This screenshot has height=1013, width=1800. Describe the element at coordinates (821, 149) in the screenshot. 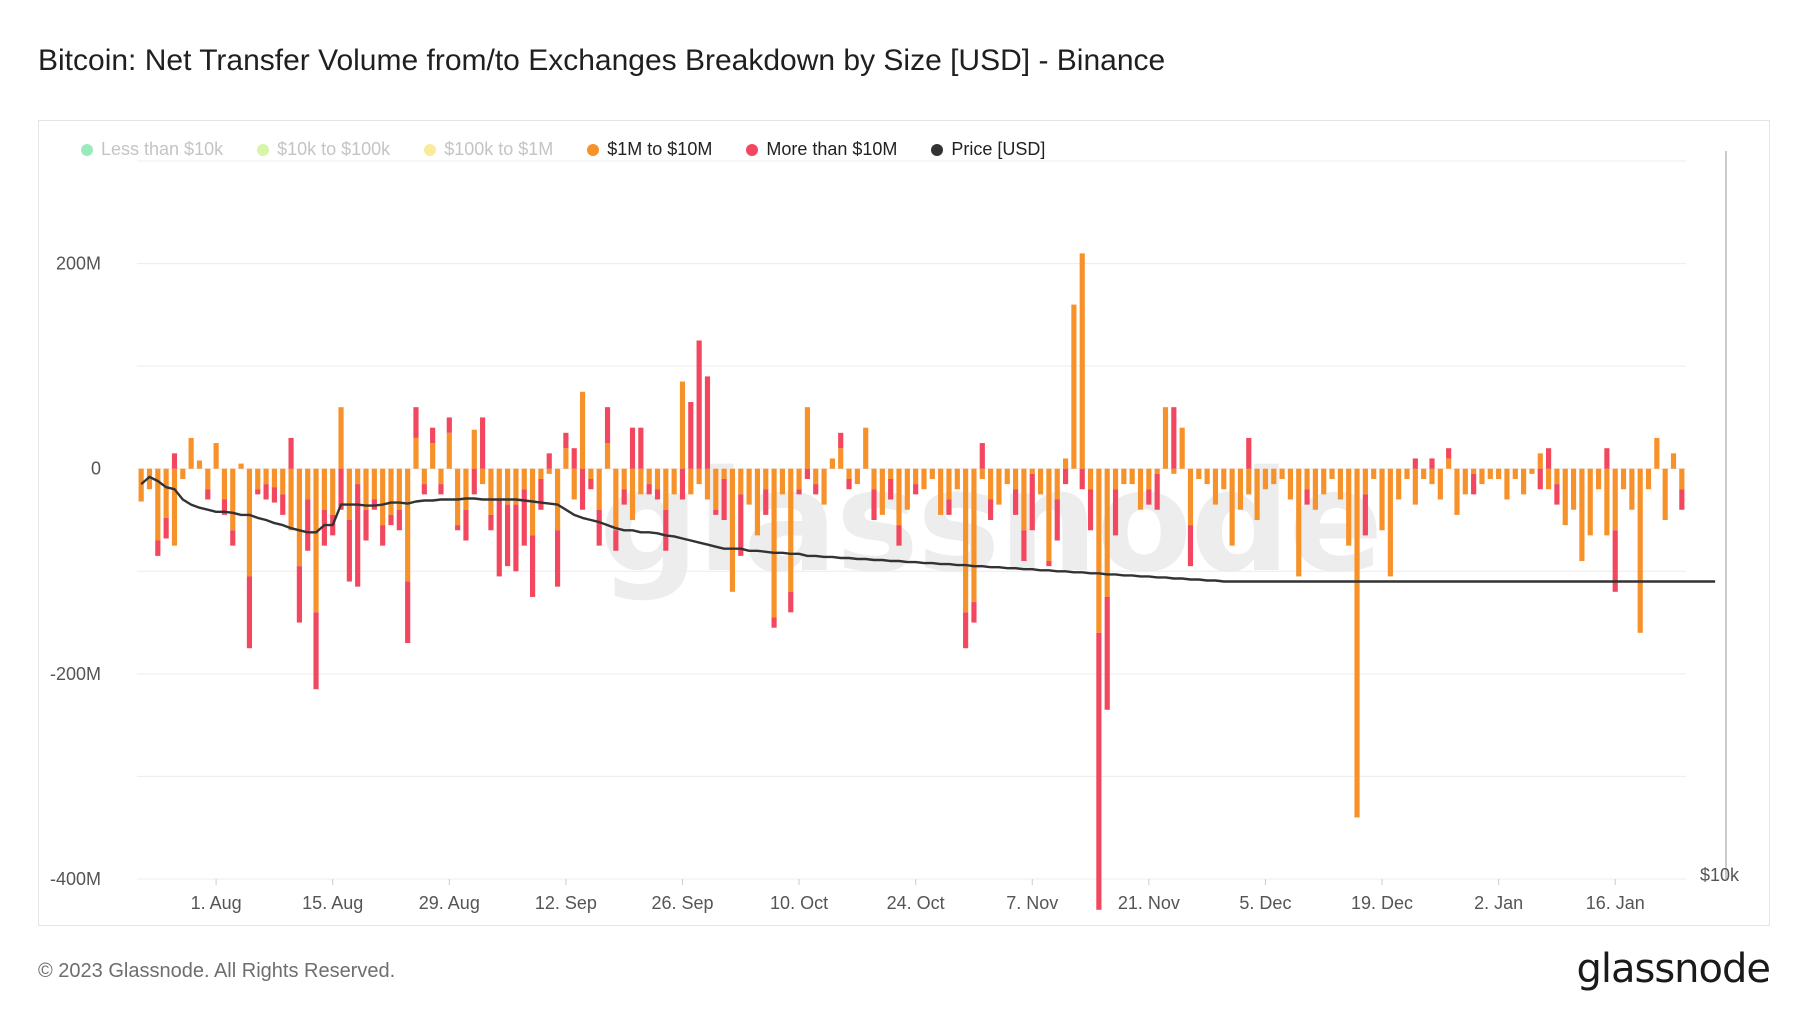

I see `legend-item-4: More than $10M` at that location.